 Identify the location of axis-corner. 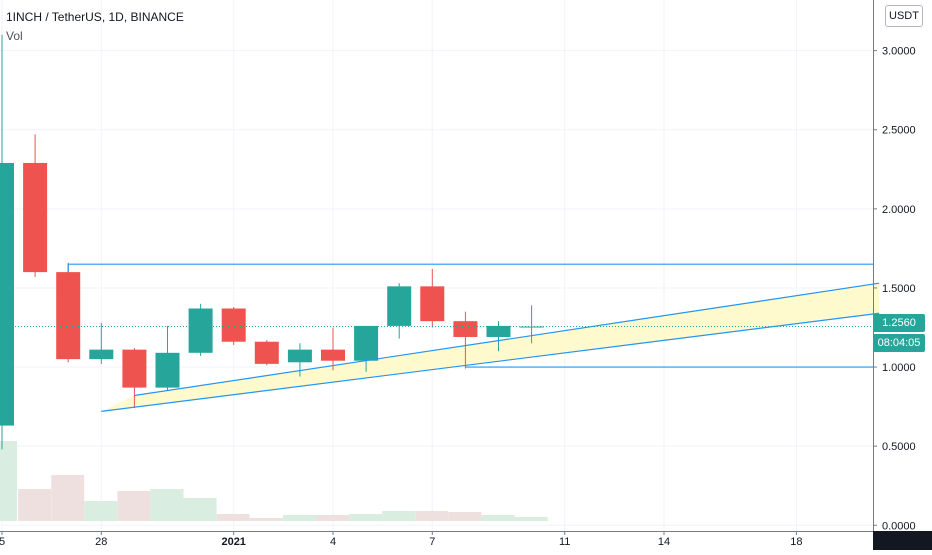
(902, 540).